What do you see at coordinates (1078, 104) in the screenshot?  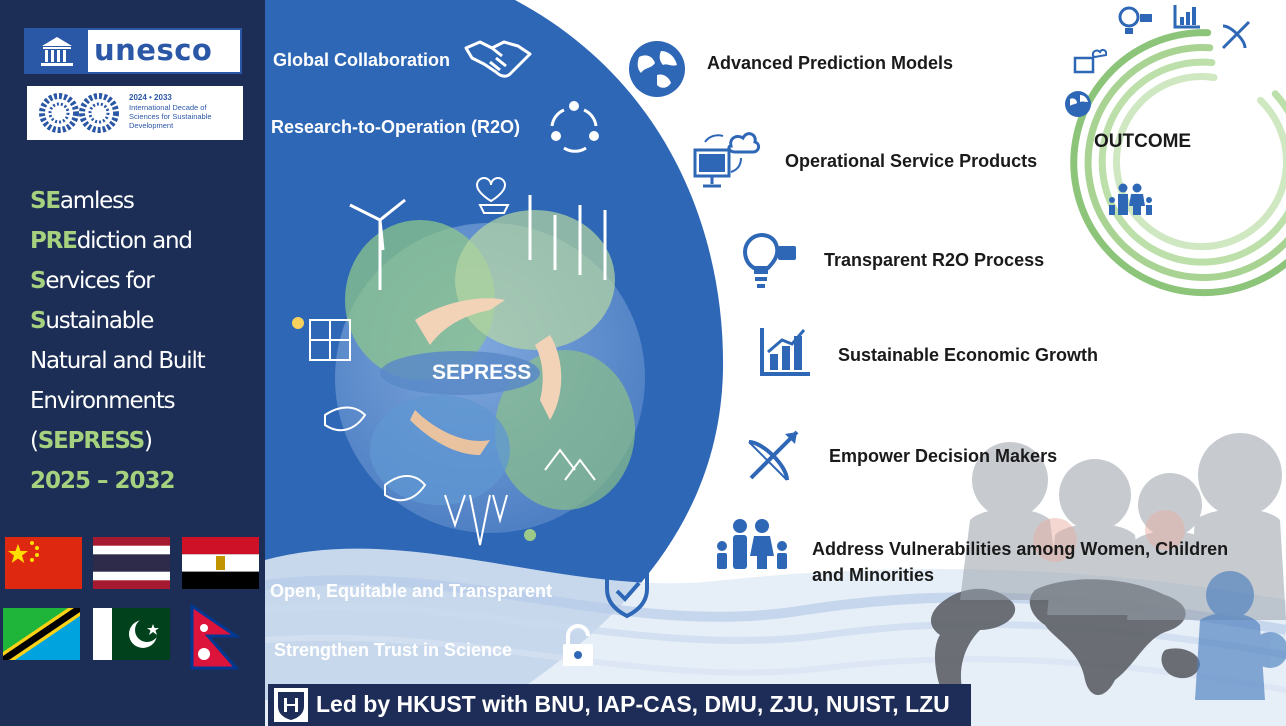 I see `outcome-globe-icon` at bounding box center [1078, 104].